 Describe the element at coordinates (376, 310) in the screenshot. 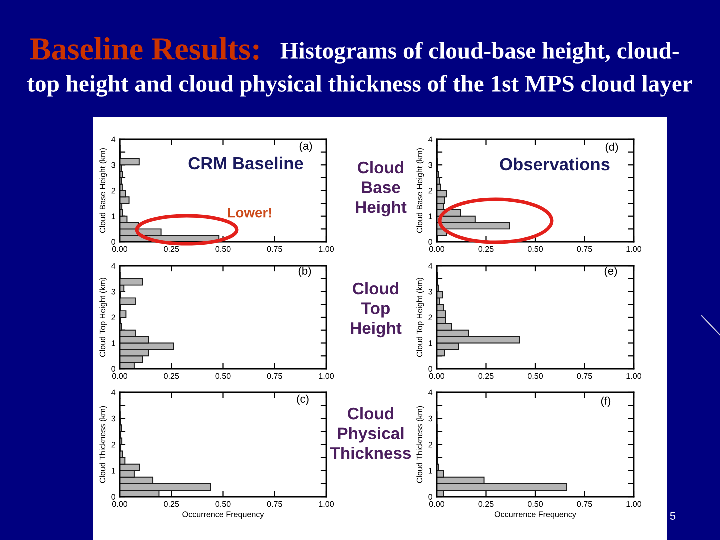

I see `text: Cloud Top Height` at that location.